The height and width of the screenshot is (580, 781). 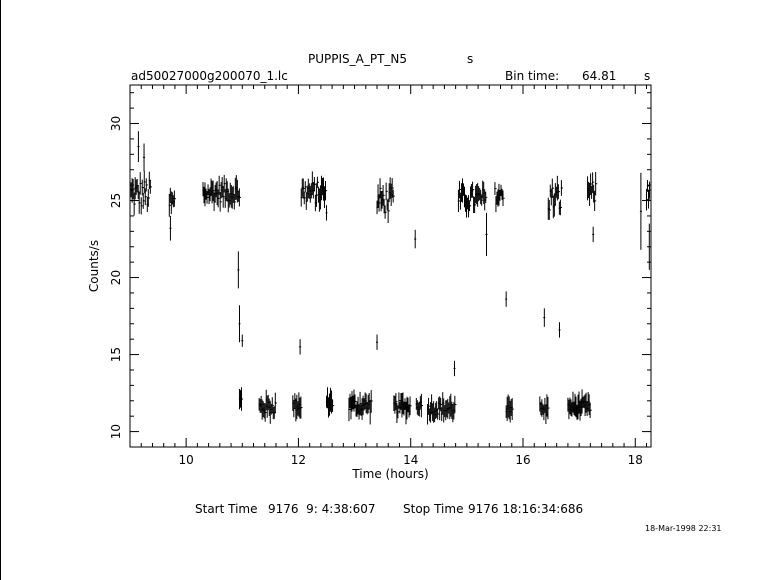 I want to click on x-tick-label: 18, so click(x=635, y=460).